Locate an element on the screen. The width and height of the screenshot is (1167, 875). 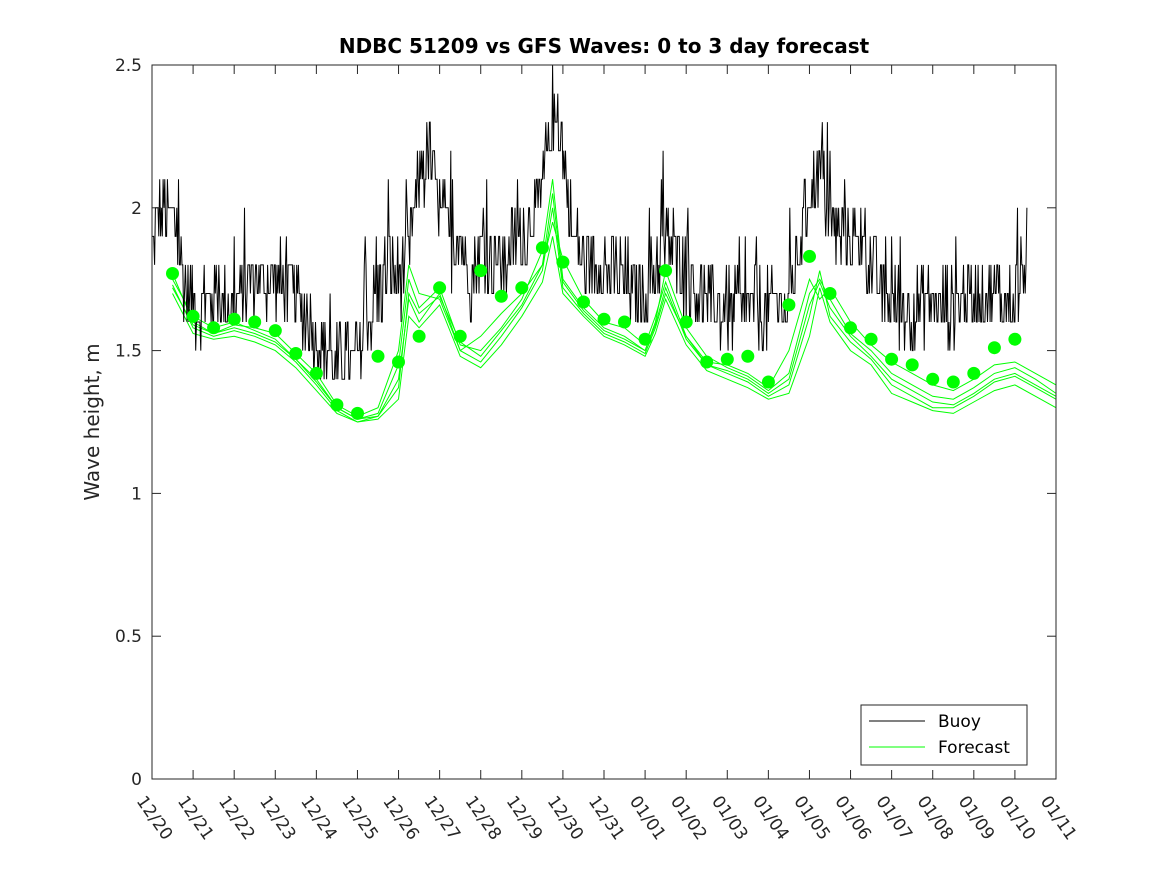
legend: Buoy Forecast is located at coordinates (944, 735).